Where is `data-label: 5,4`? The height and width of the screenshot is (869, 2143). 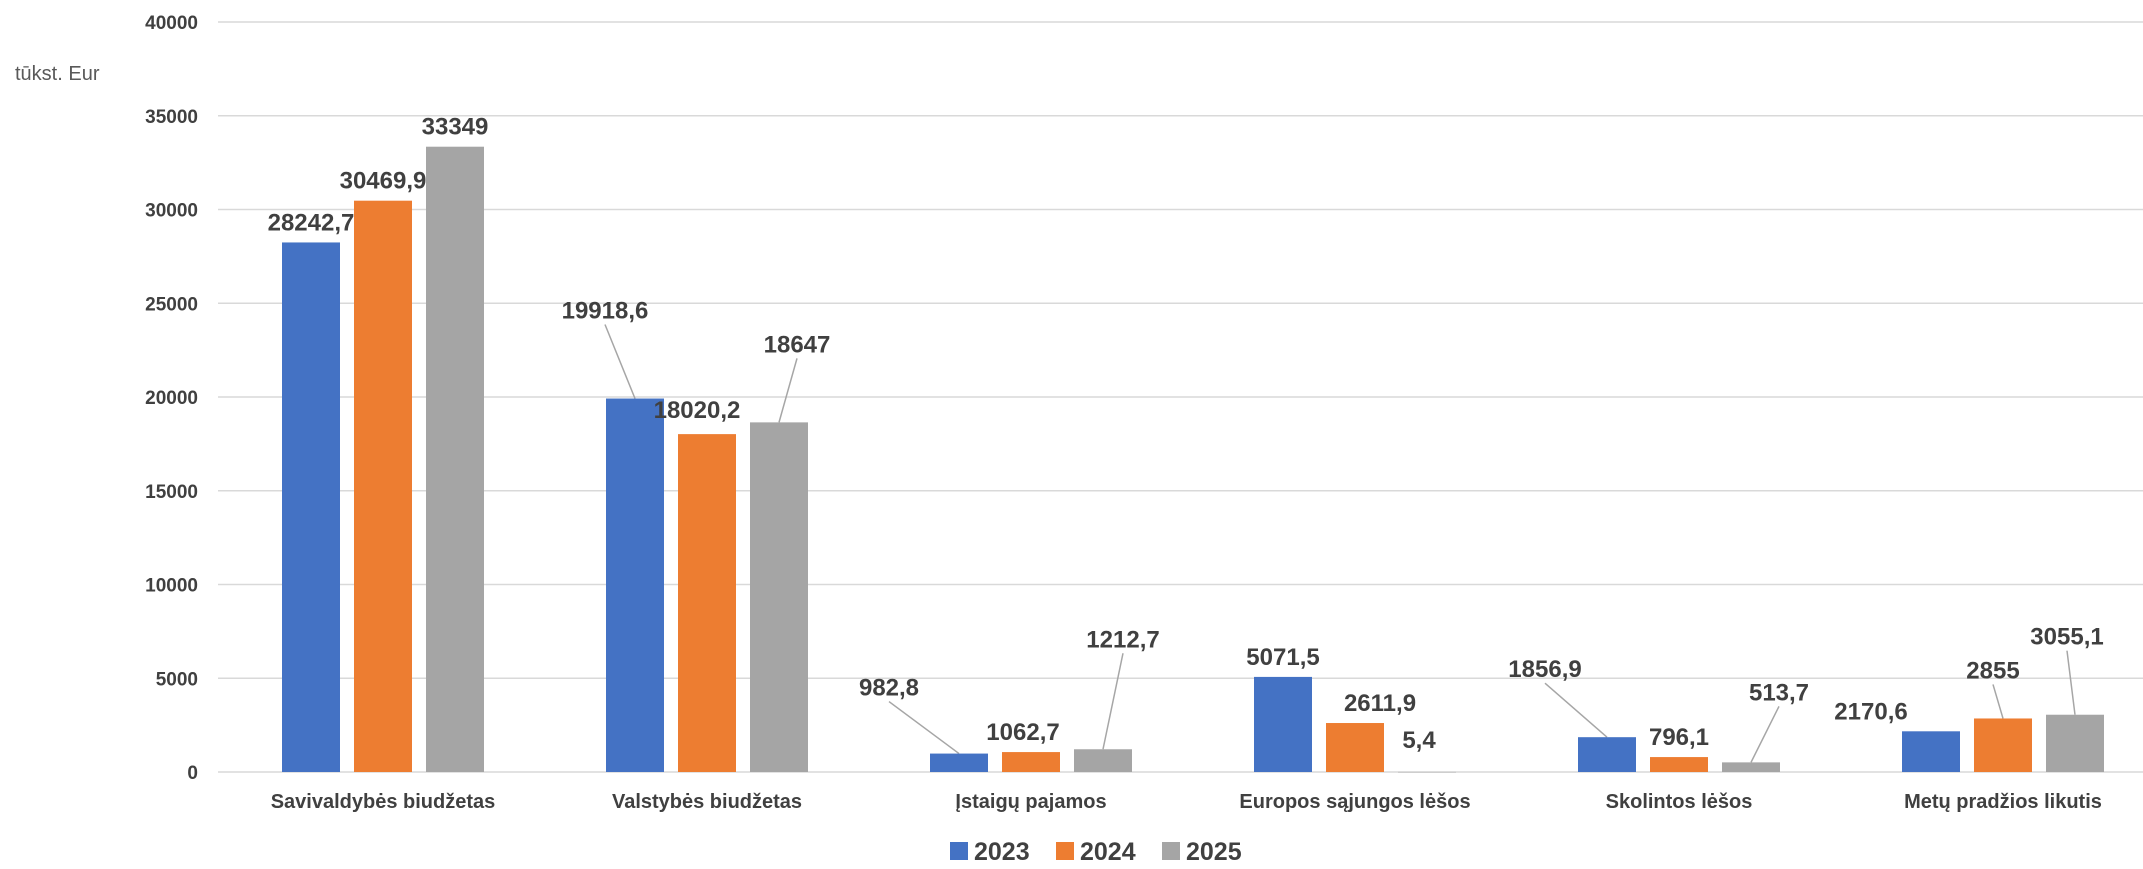 data-label: 5,4 is located at coordinates (1419, 740).